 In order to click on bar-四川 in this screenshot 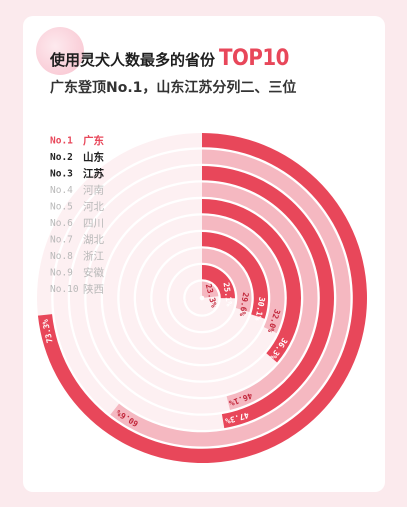, I will do `click(243, 274)`.